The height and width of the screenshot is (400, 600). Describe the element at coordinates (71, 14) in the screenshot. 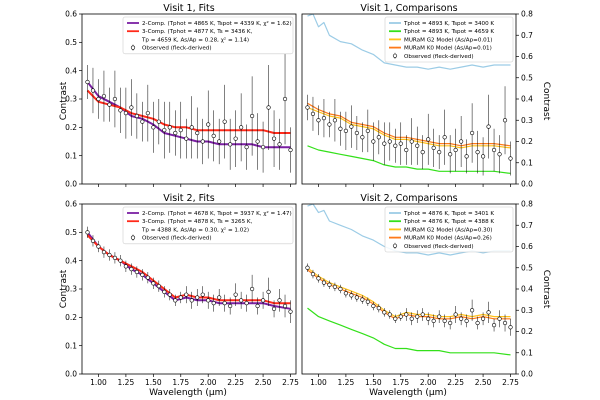

I see `y-tick-label: 0.6` at that location.